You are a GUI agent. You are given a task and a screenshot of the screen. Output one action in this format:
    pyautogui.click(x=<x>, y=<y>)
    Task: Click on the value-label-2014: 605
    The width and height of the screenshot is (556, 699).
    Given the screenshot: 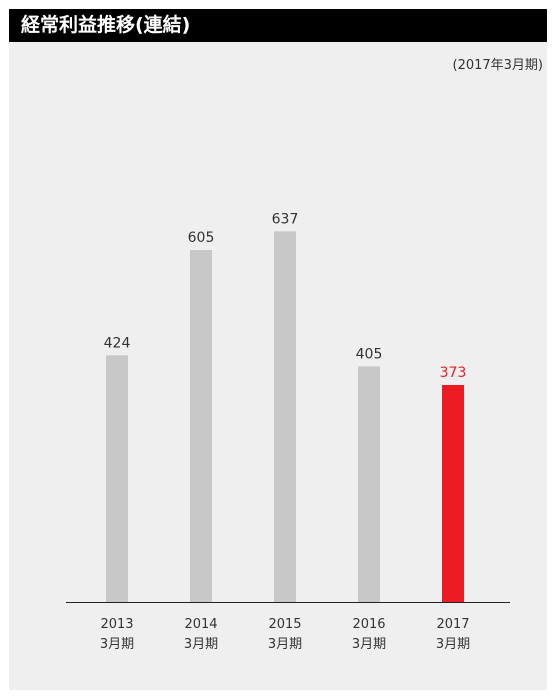 What is the action you would take?
    pyautogui.click(x=201, y=238)
    